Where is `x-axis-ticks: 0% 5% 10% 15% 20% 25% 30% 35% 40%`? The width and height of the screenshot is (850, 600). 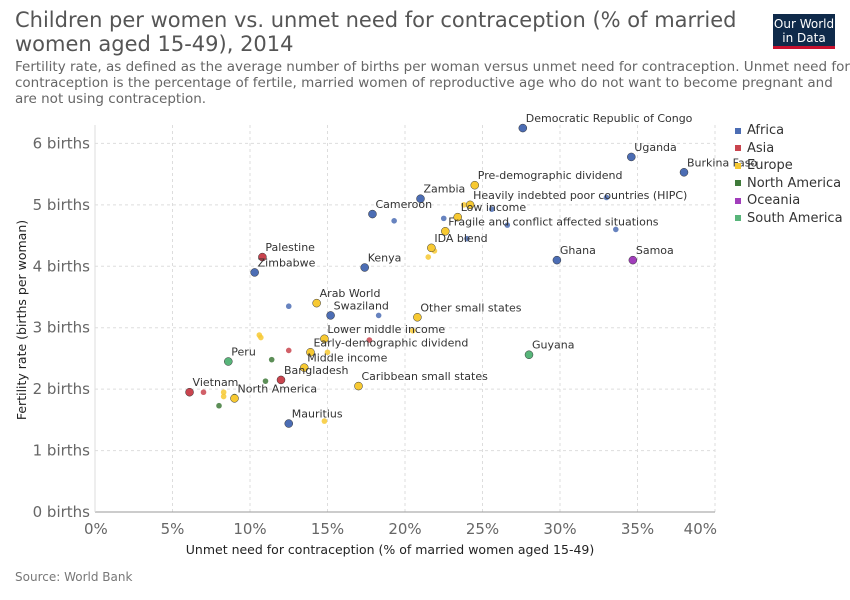
x-axis-ticks: 0% 5% 10% 15% 20% 25% 30% 35% 40% is located at coordinates (400, 529).